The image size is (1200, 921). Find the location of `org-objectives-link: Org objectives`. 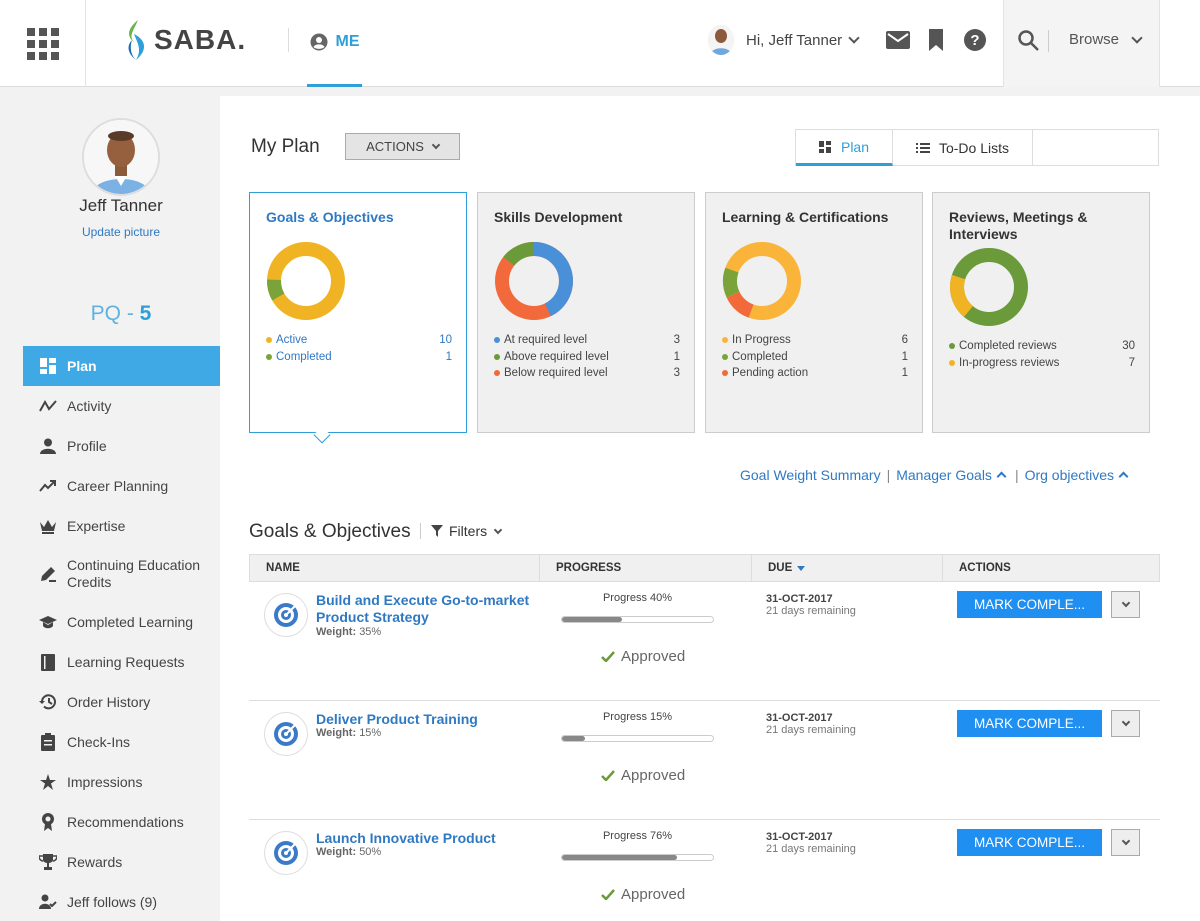

org-objectives-link: Org objectives is located at coordinates (1076, 475).